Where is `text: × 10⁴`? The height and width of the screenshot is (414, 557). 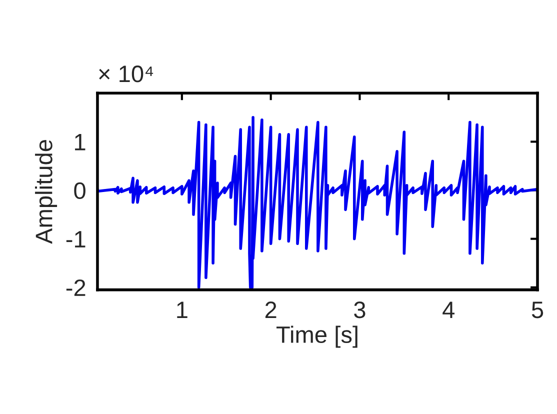
text: × 10⁴ is located at coordinates (126, 74).